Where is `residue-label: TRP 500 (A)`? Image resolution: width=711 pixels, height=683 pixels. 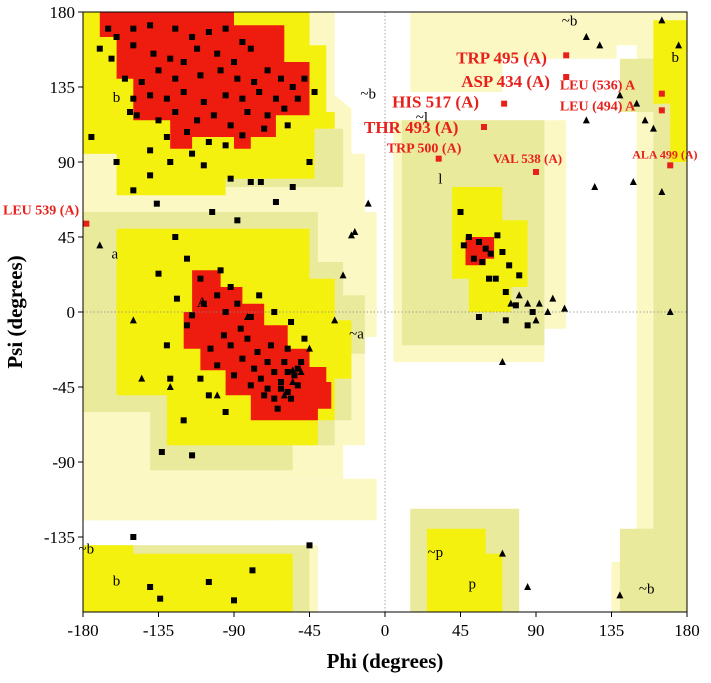
residue-label: TRP 500 (A) is located at coordinates (424, 149).